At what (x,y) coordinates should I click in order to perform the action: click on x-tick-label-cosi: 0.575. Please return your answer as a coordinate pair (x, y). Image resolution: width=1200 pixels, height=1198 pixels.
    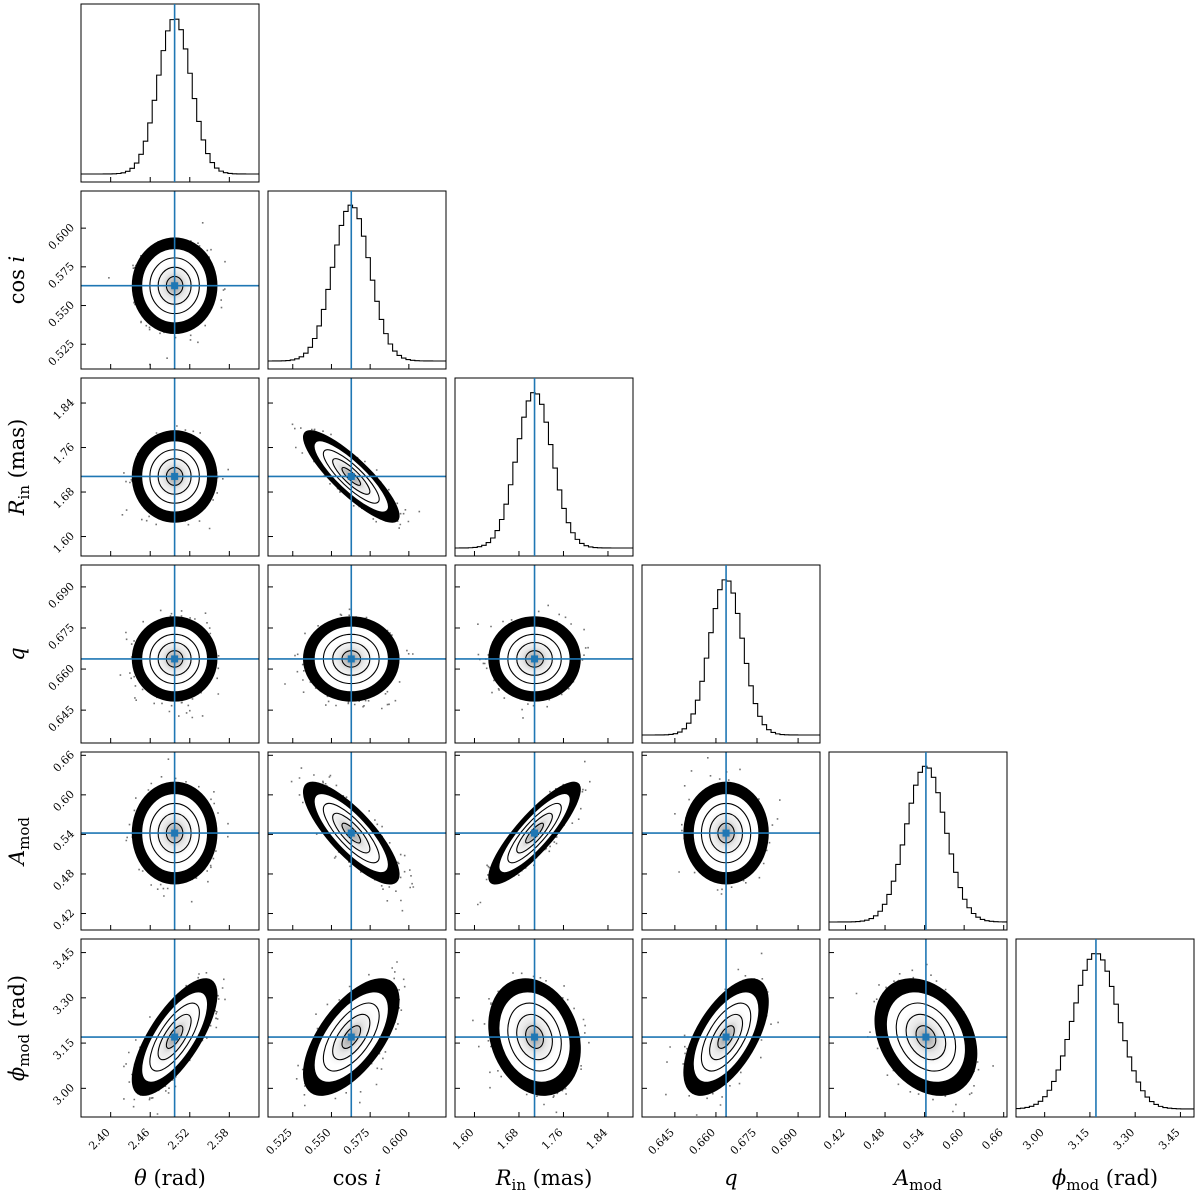
    Looking at the image, I should click on (356, 1141).